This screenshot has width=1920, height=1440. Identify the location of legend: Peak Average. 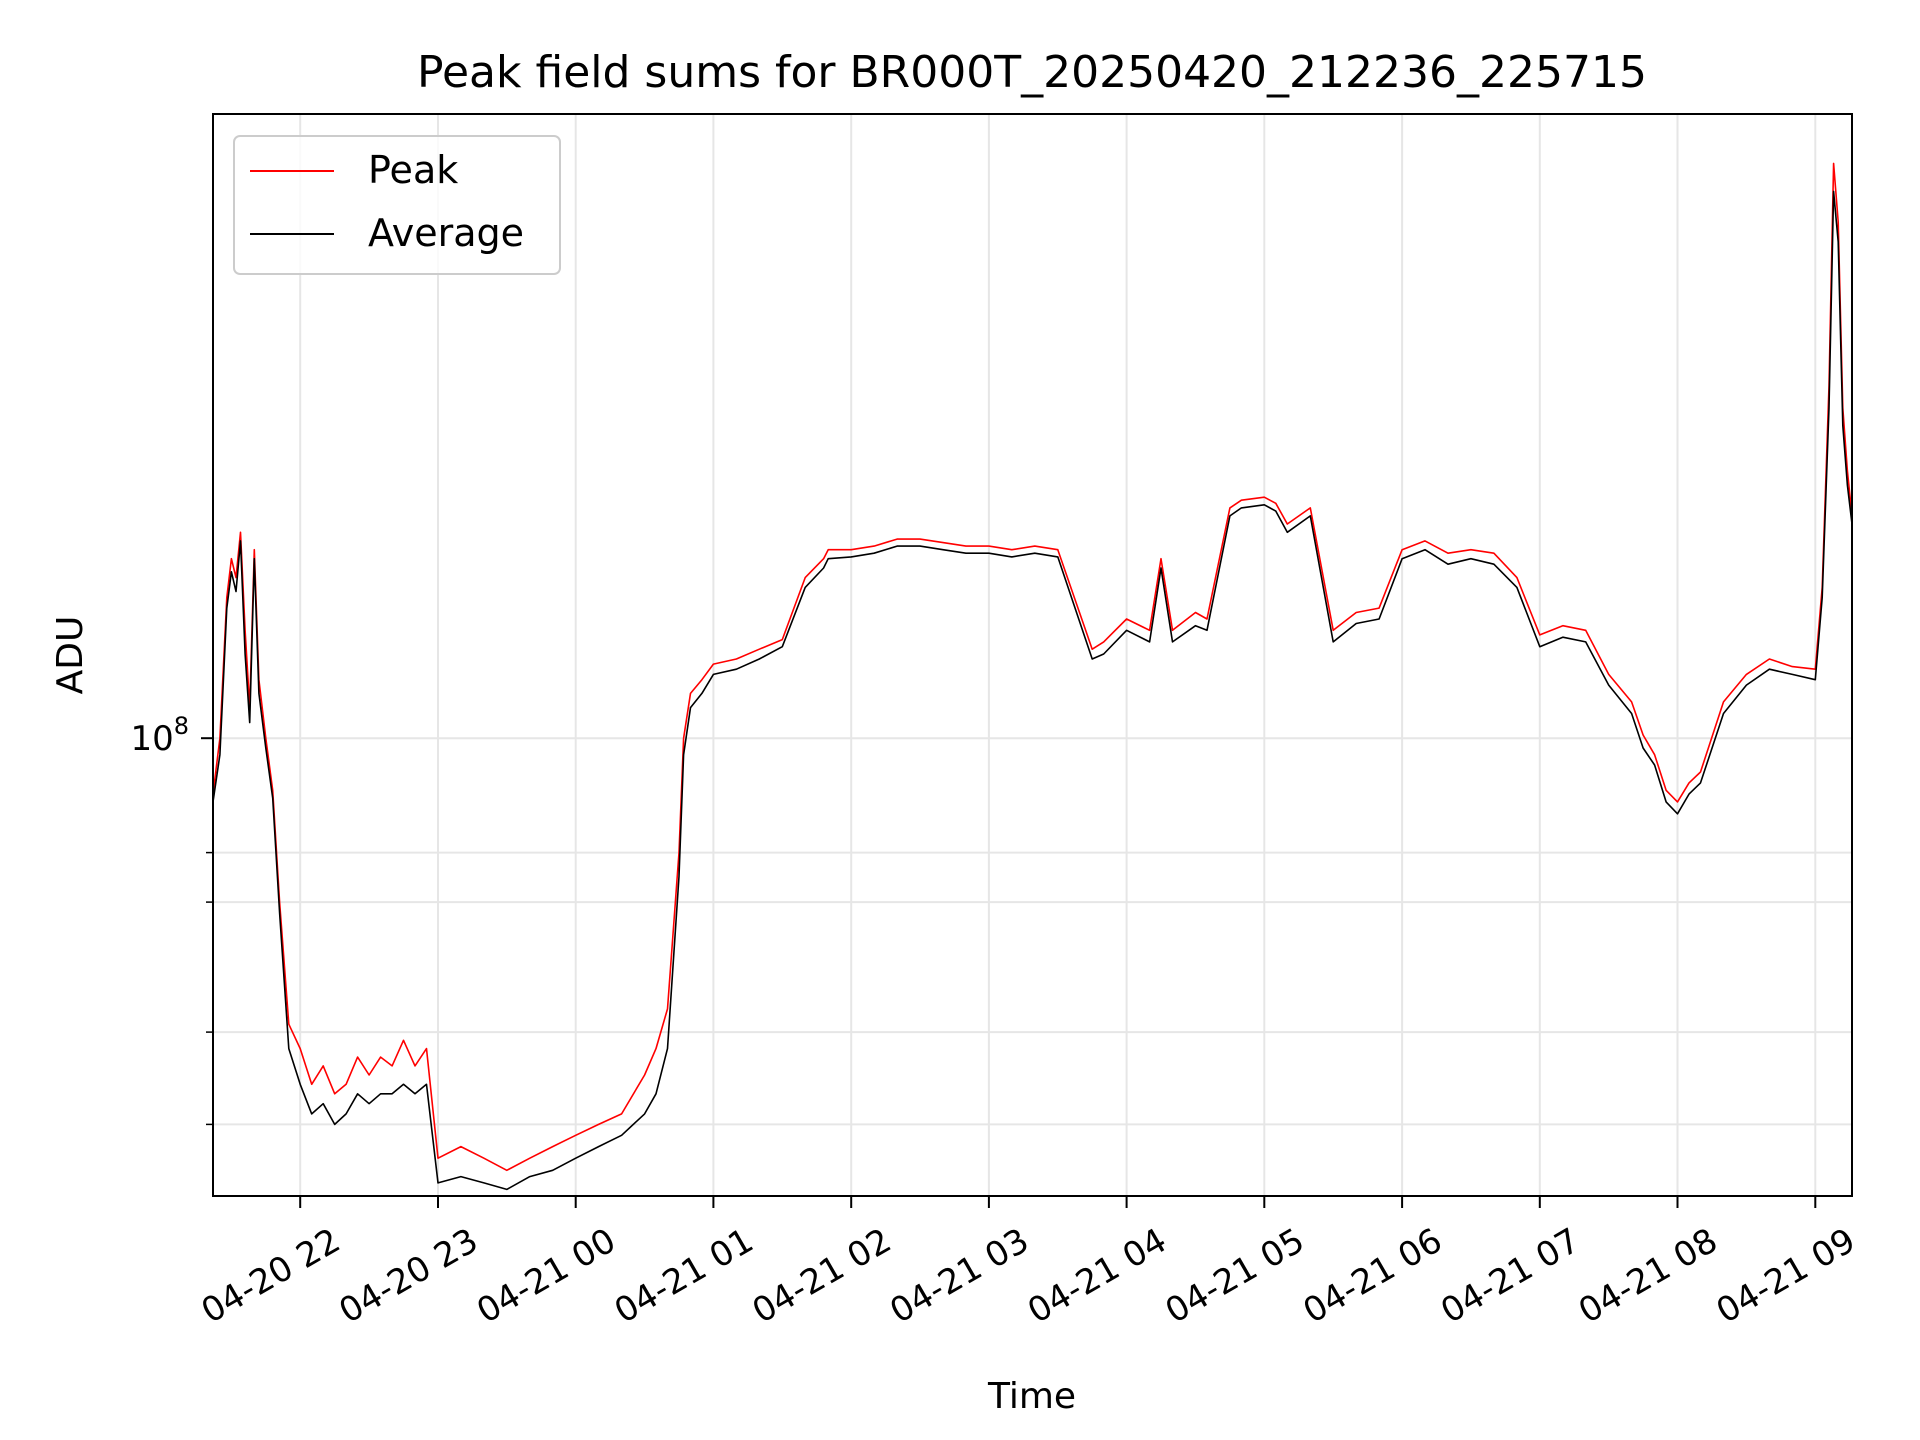
(397, 205).